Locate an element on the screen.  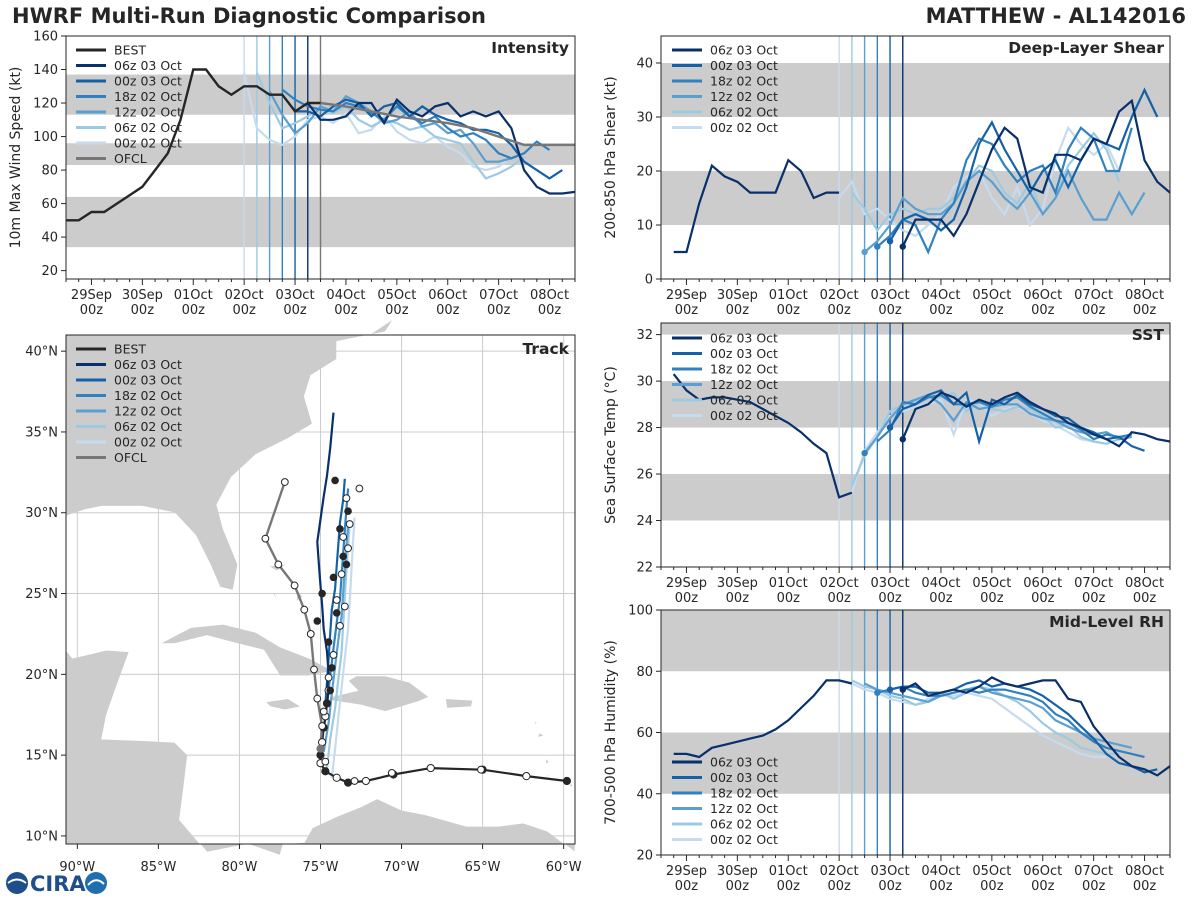
current-position-marker is located at coordinates (320, 748).